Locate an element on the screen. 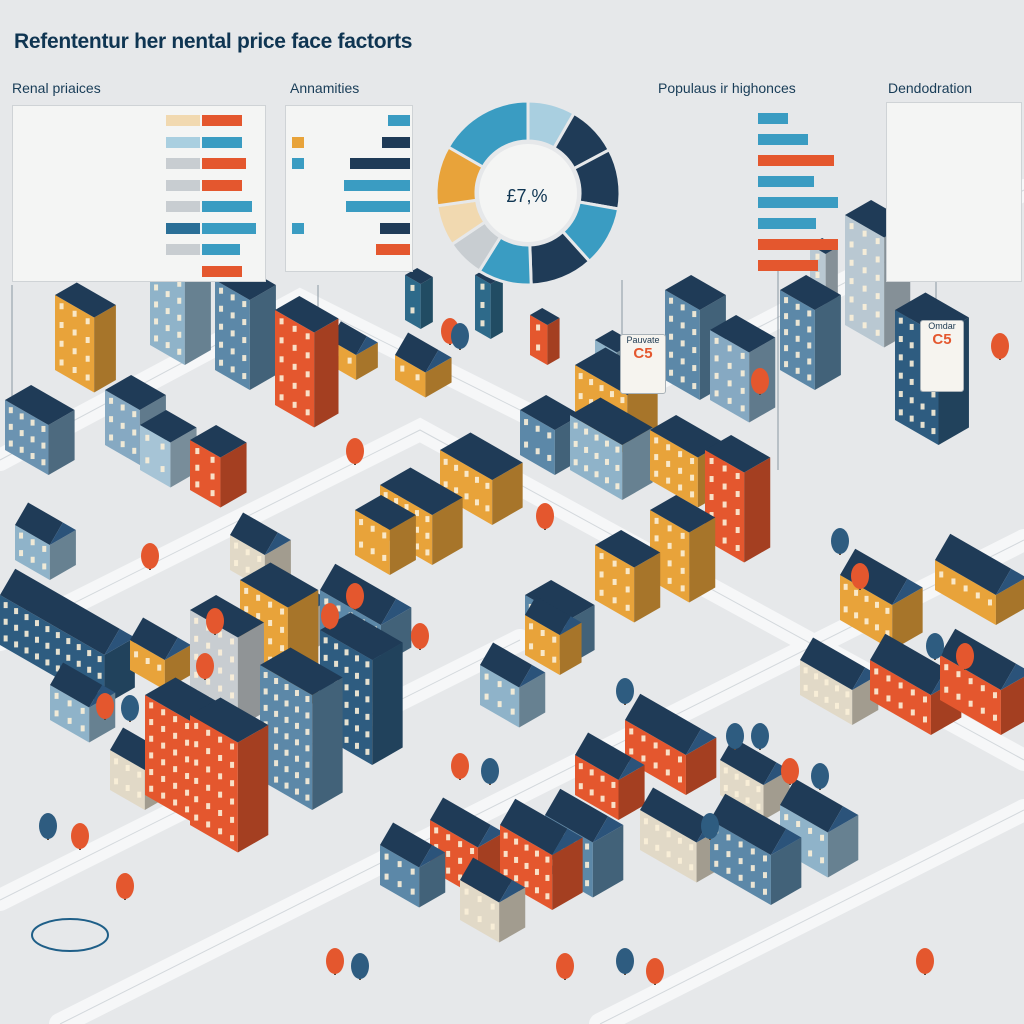 This screenshot has height=1024, width=1024. street-sign-right: Omdar C5 is located at coordinates (942, 356).